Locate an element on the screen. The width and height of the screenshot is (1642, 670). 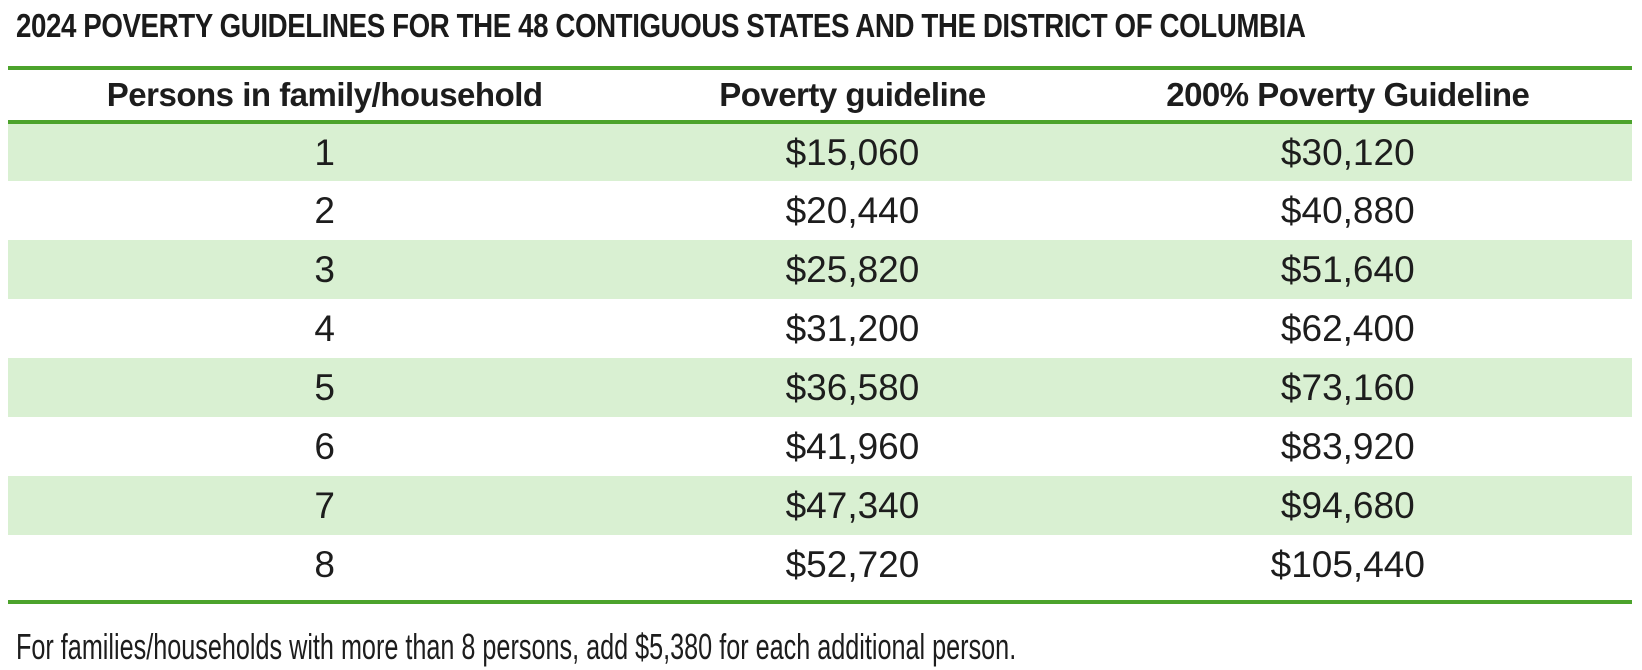
cell-poverty-guideline: $36,580 is located at coordinates (852, 387).